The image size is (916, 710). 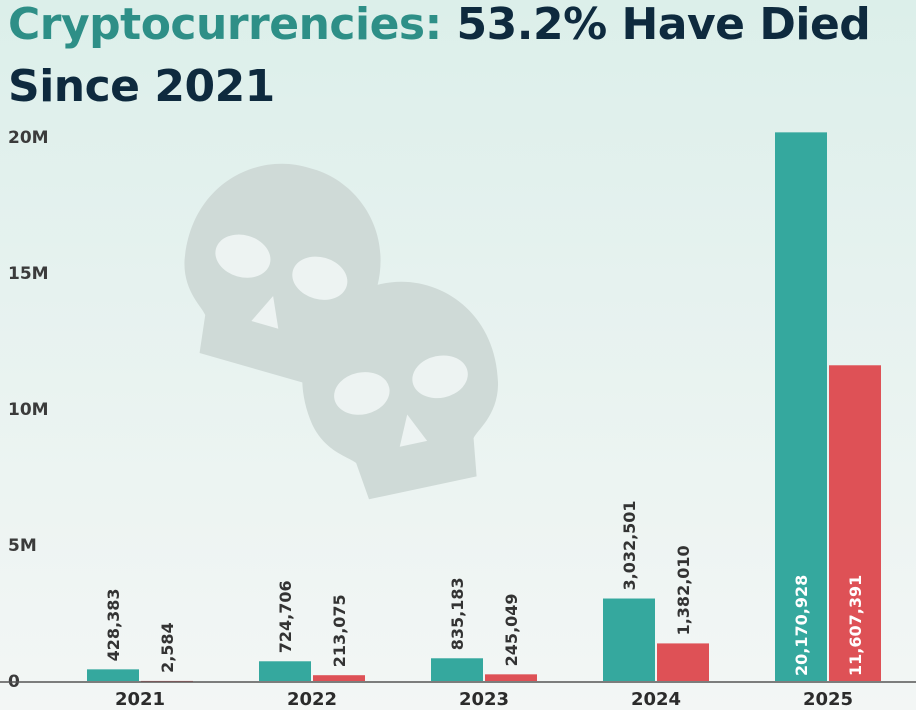 What do you see at coordinates (400, 390) in the screenshot?
I see `skull-icon-front` at bounding box center [400, 390].